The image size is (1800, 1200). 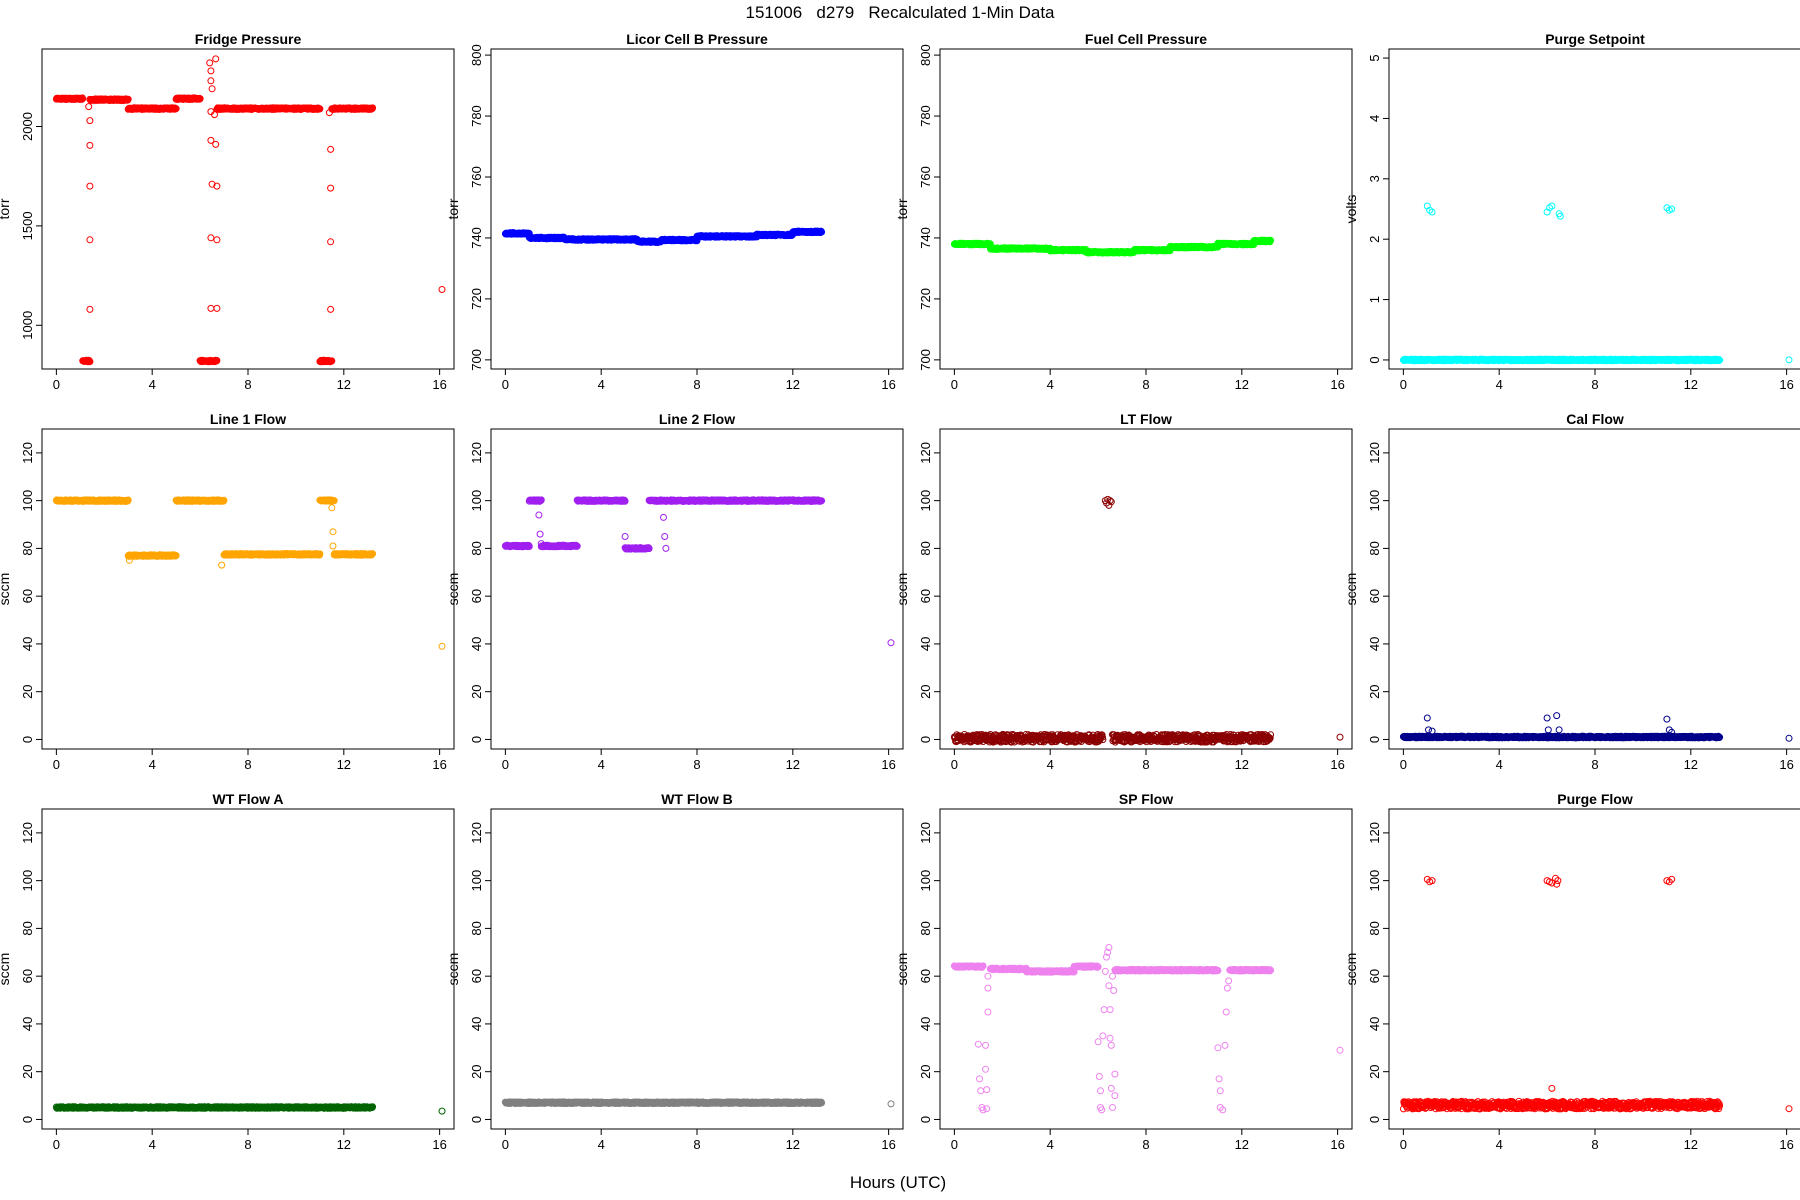 I want to click on figure-title: 151006 d279 Recalculated 1-Min Data, so click(x=900, y=12).